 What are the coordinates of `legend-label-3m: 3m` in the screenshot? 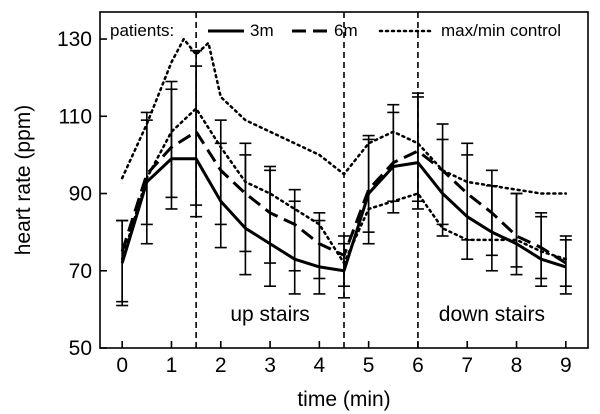 It's located at (262, 30).